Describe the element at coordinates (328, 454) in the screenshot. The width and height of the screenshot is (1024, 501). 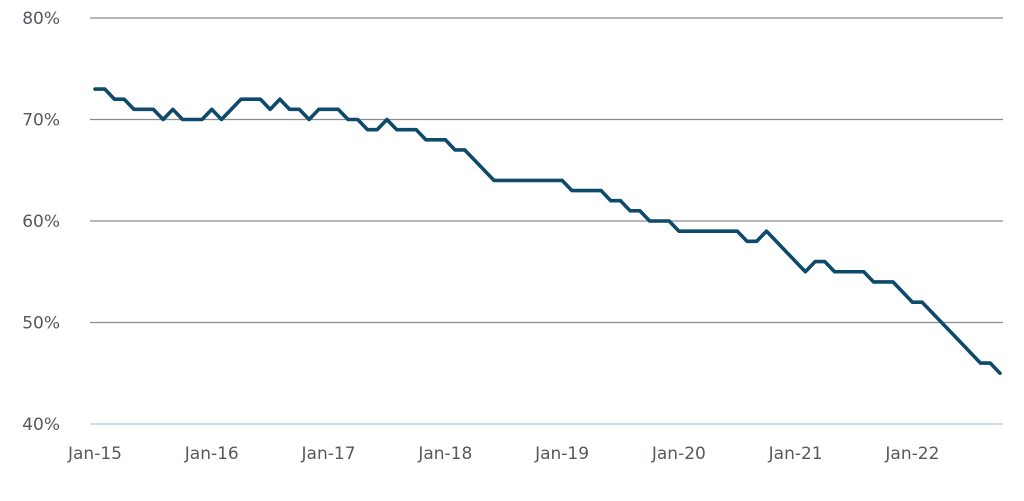
I see `x-tick-label: Jan-17` at that location.